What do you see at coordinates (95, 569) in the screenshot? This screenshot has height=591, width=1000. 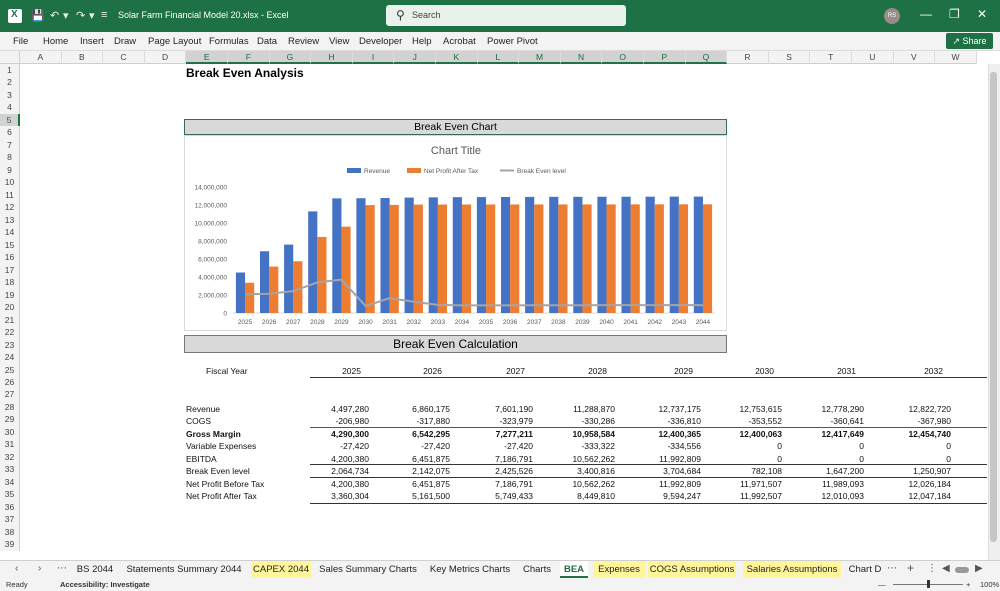 I see `sheet-tab-bs-2044: BS 2044` at bounding box center [95, 569].